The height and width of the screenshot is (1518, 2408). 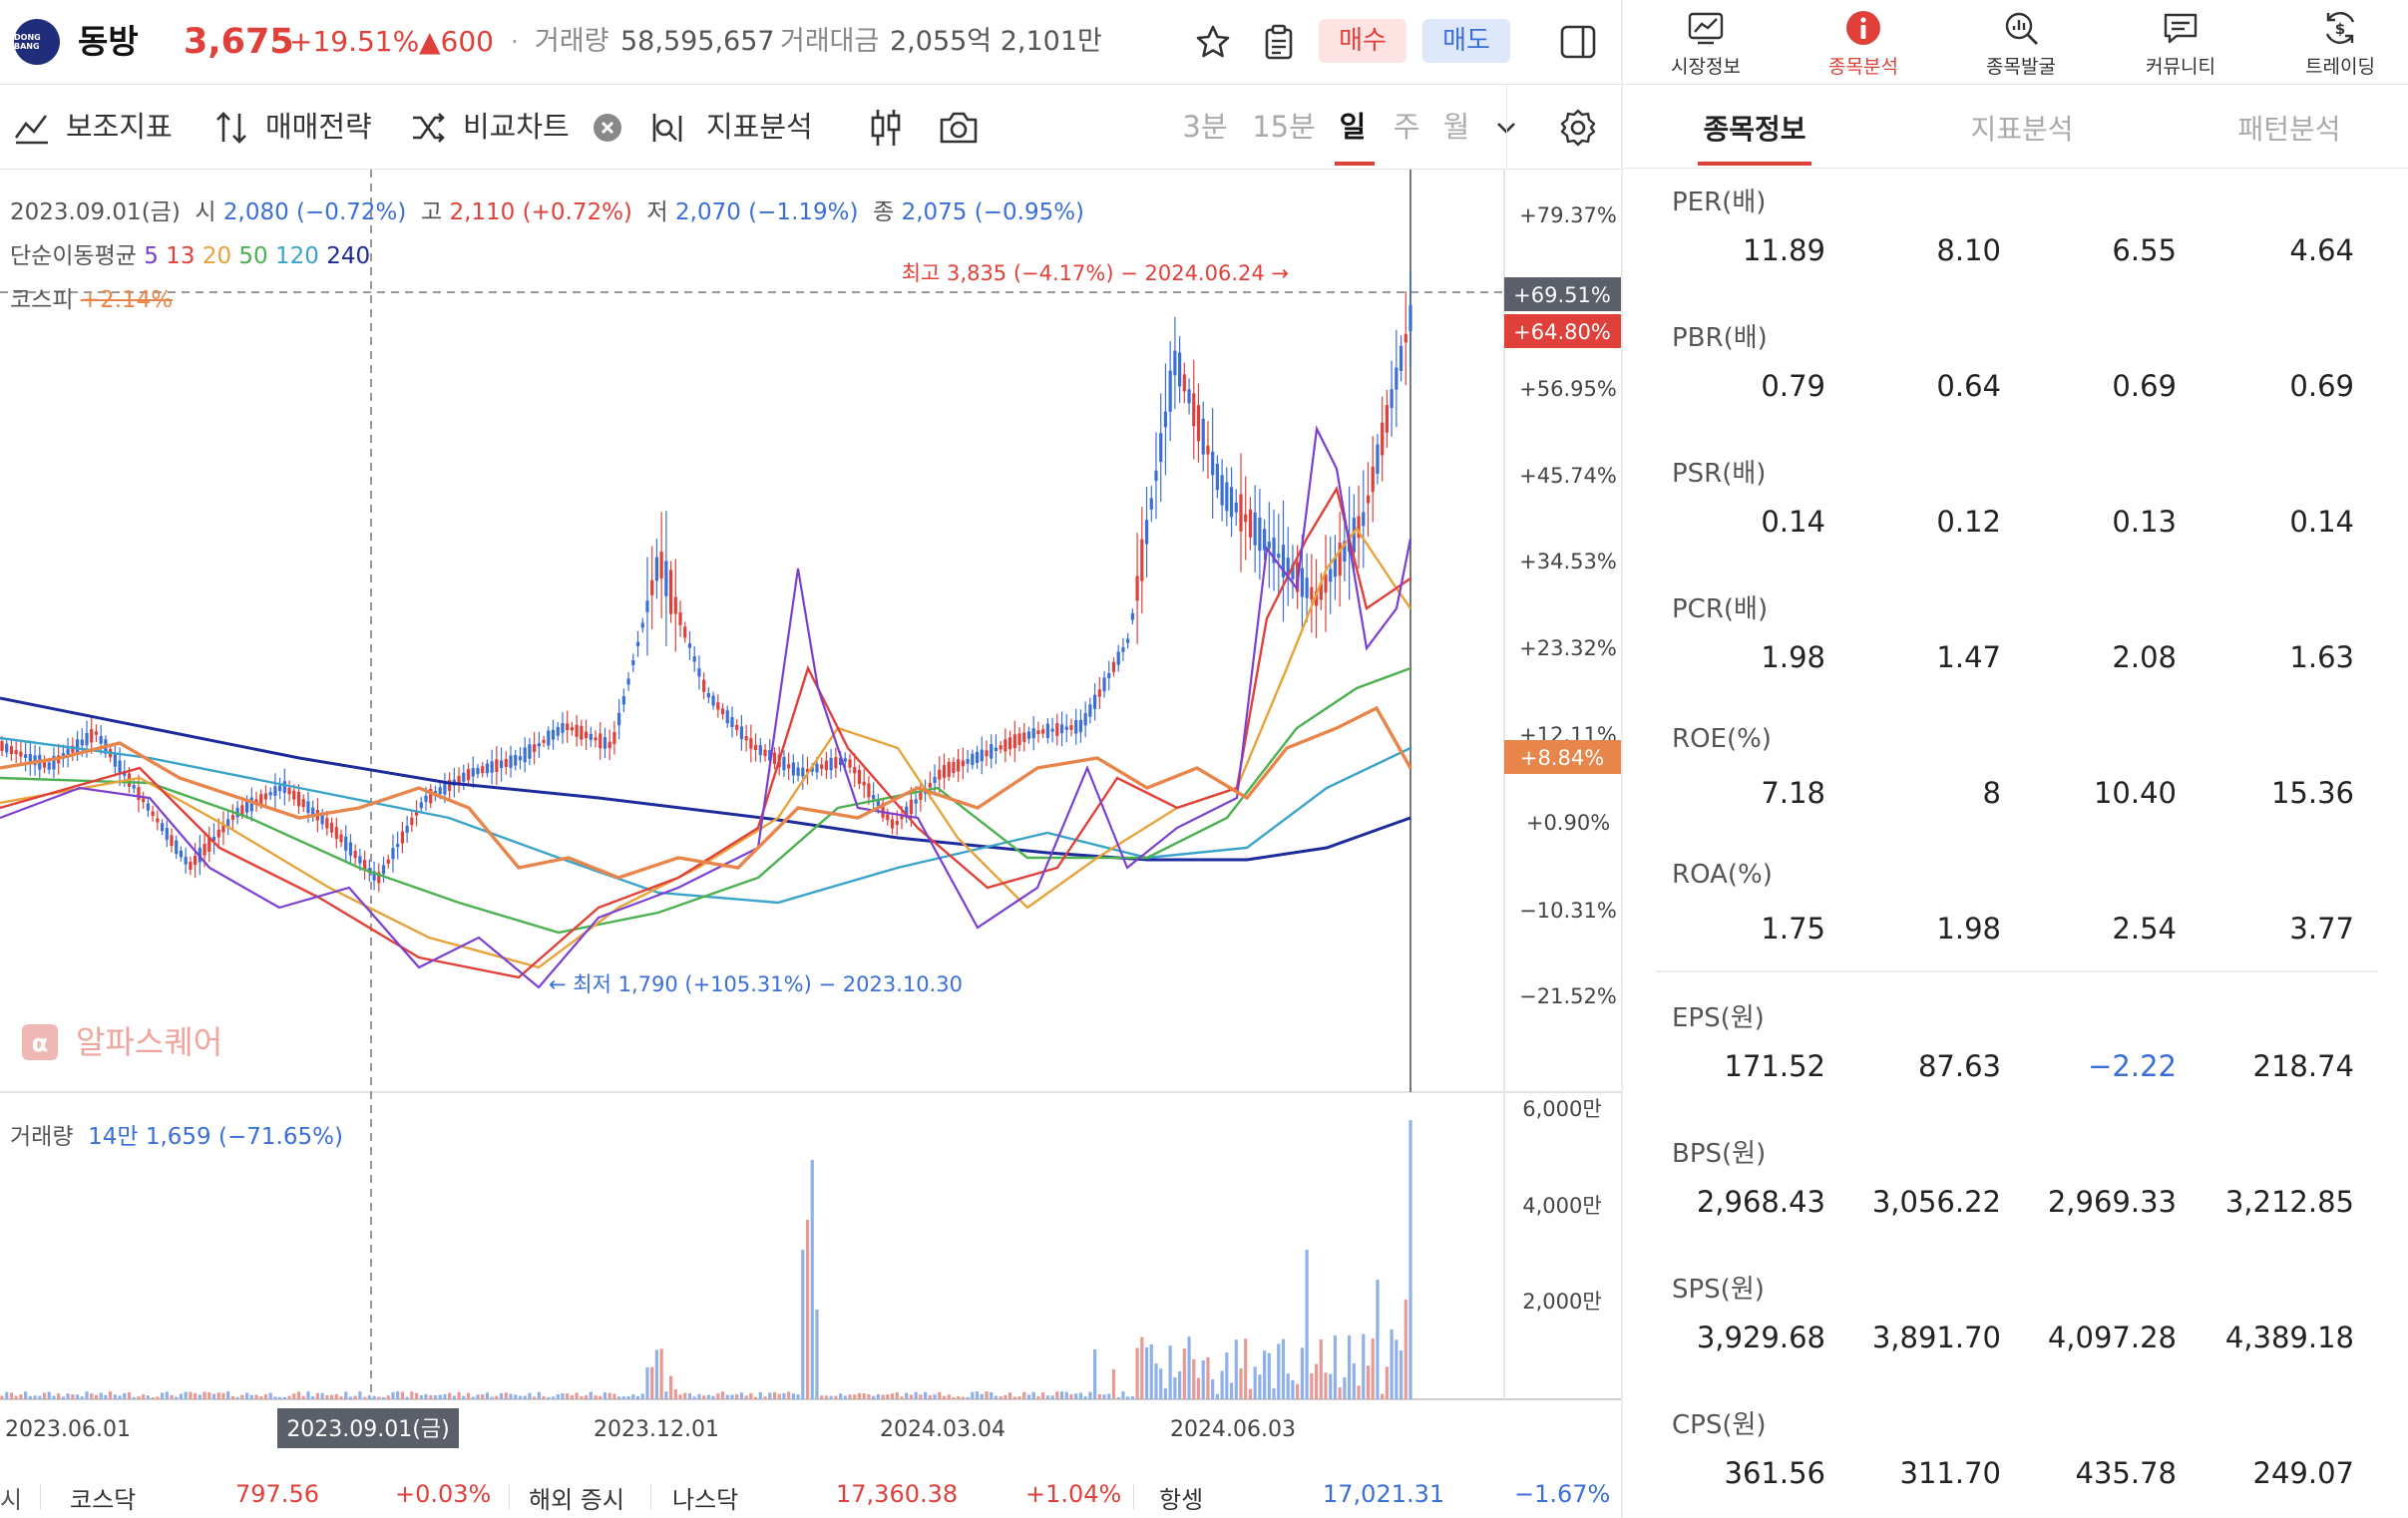 I want to click on nav-stock-analysis: 종목분석, so click(x=1864, y=43).